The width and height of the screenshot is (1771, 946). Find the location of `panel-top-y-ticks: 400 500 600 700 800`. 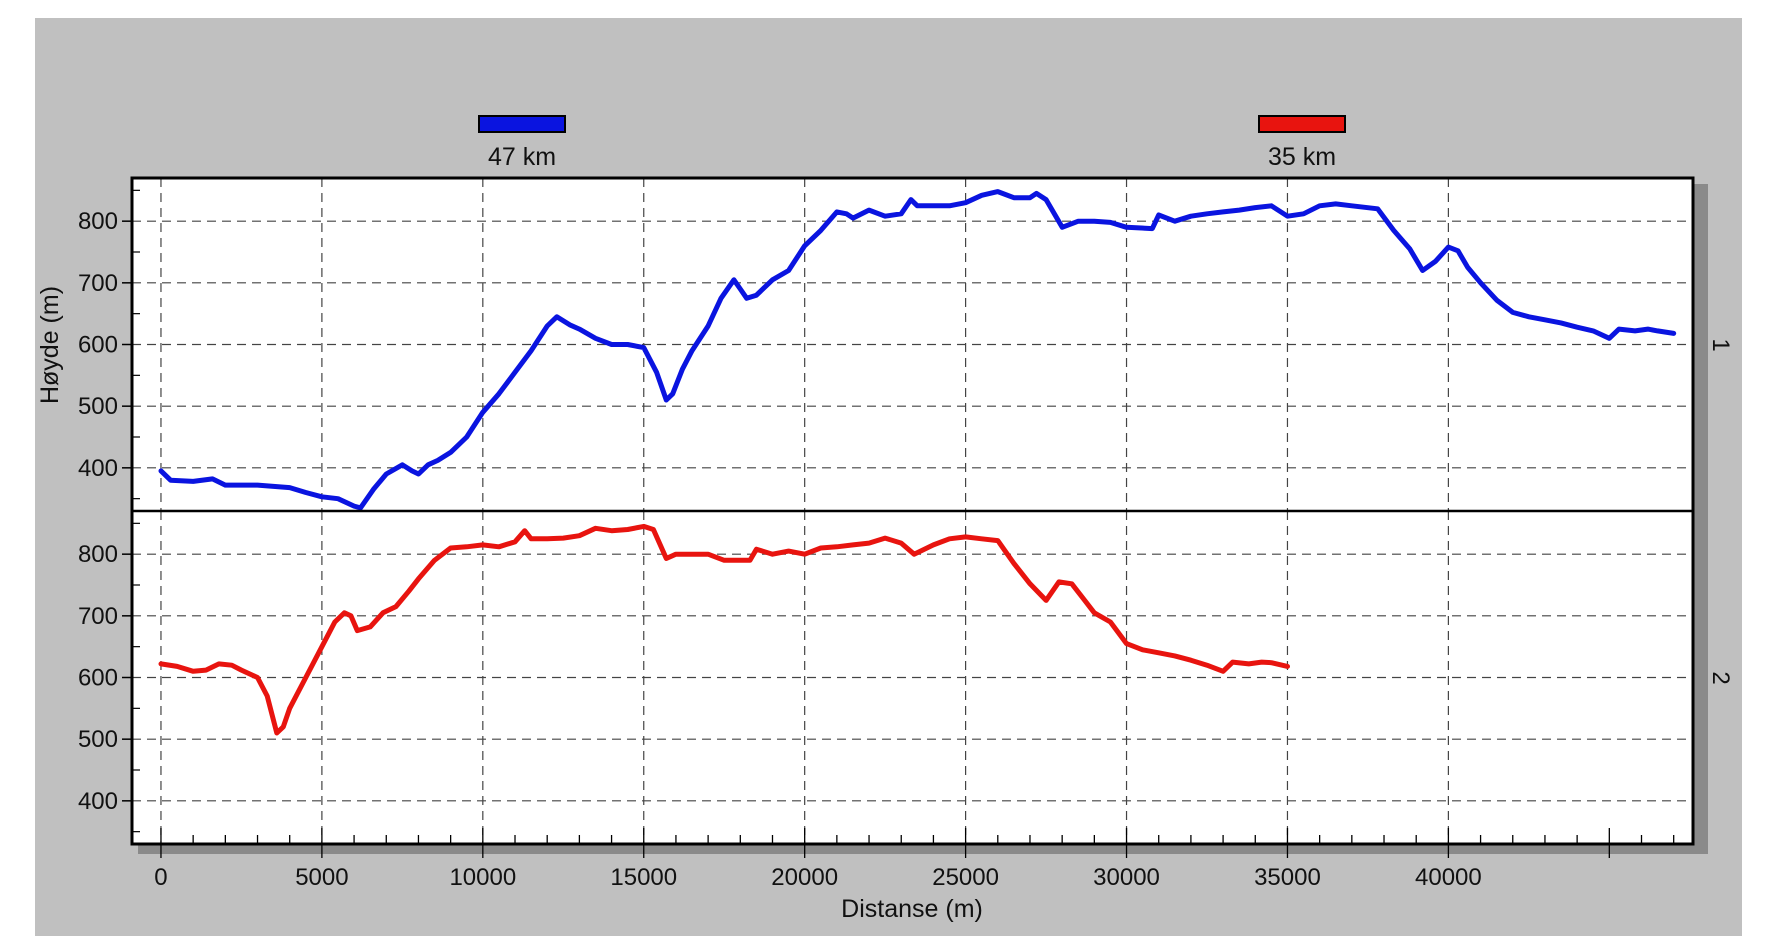

panel-top-y-ticks: 400 500 600 700 800 is located at coordinates (109, 344).